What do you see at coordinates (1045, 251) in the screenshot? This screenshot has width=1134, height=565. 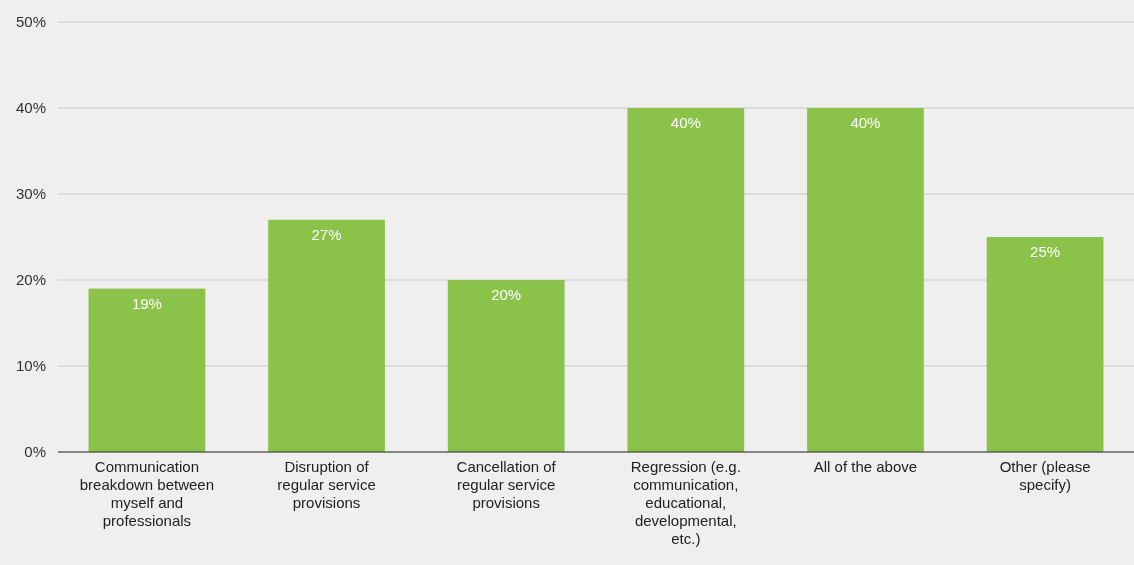 I see `data-label: 25%` at bounding box center [1045, 251].